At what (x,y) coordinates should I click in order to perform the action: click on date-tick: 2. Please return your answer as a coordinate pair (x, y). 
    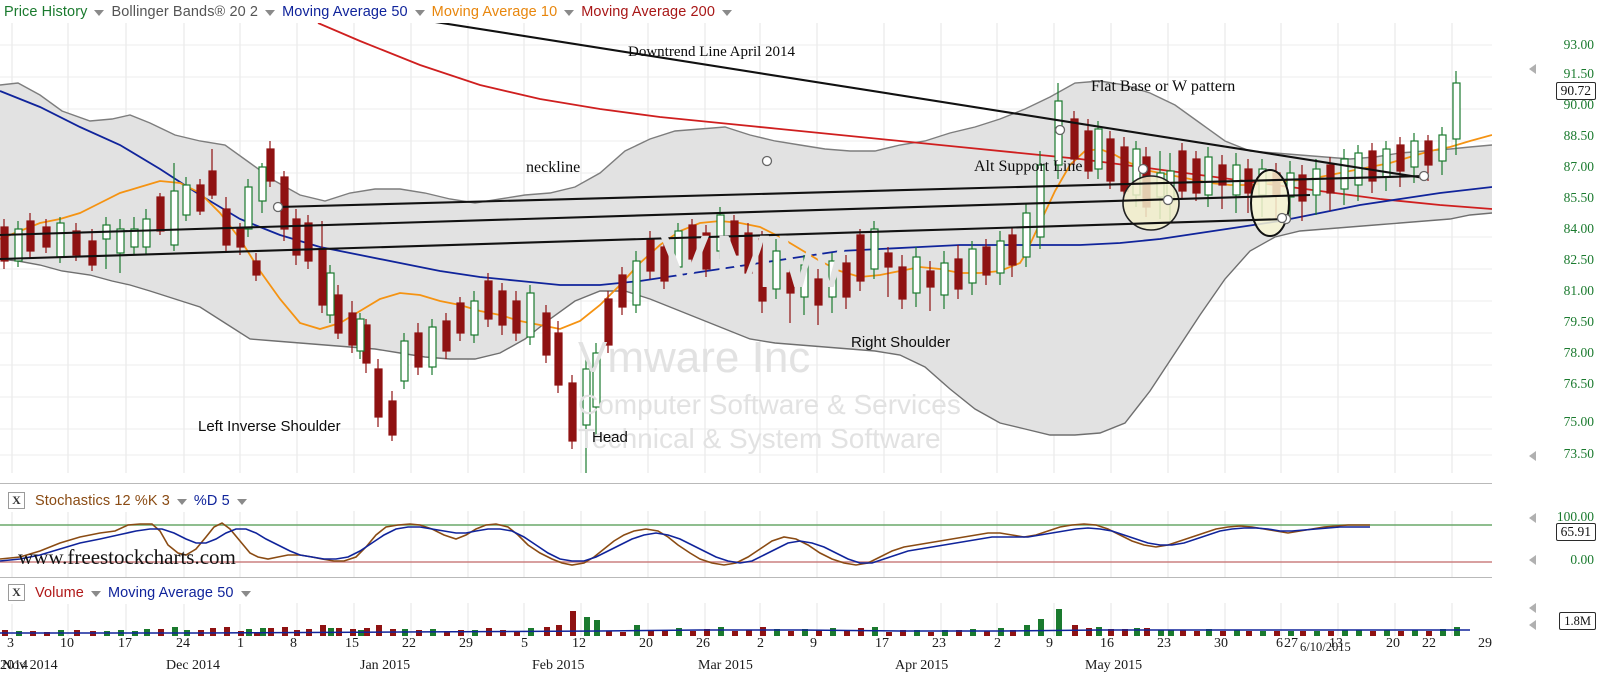
    Looking at the image, I should click on (760, 643).